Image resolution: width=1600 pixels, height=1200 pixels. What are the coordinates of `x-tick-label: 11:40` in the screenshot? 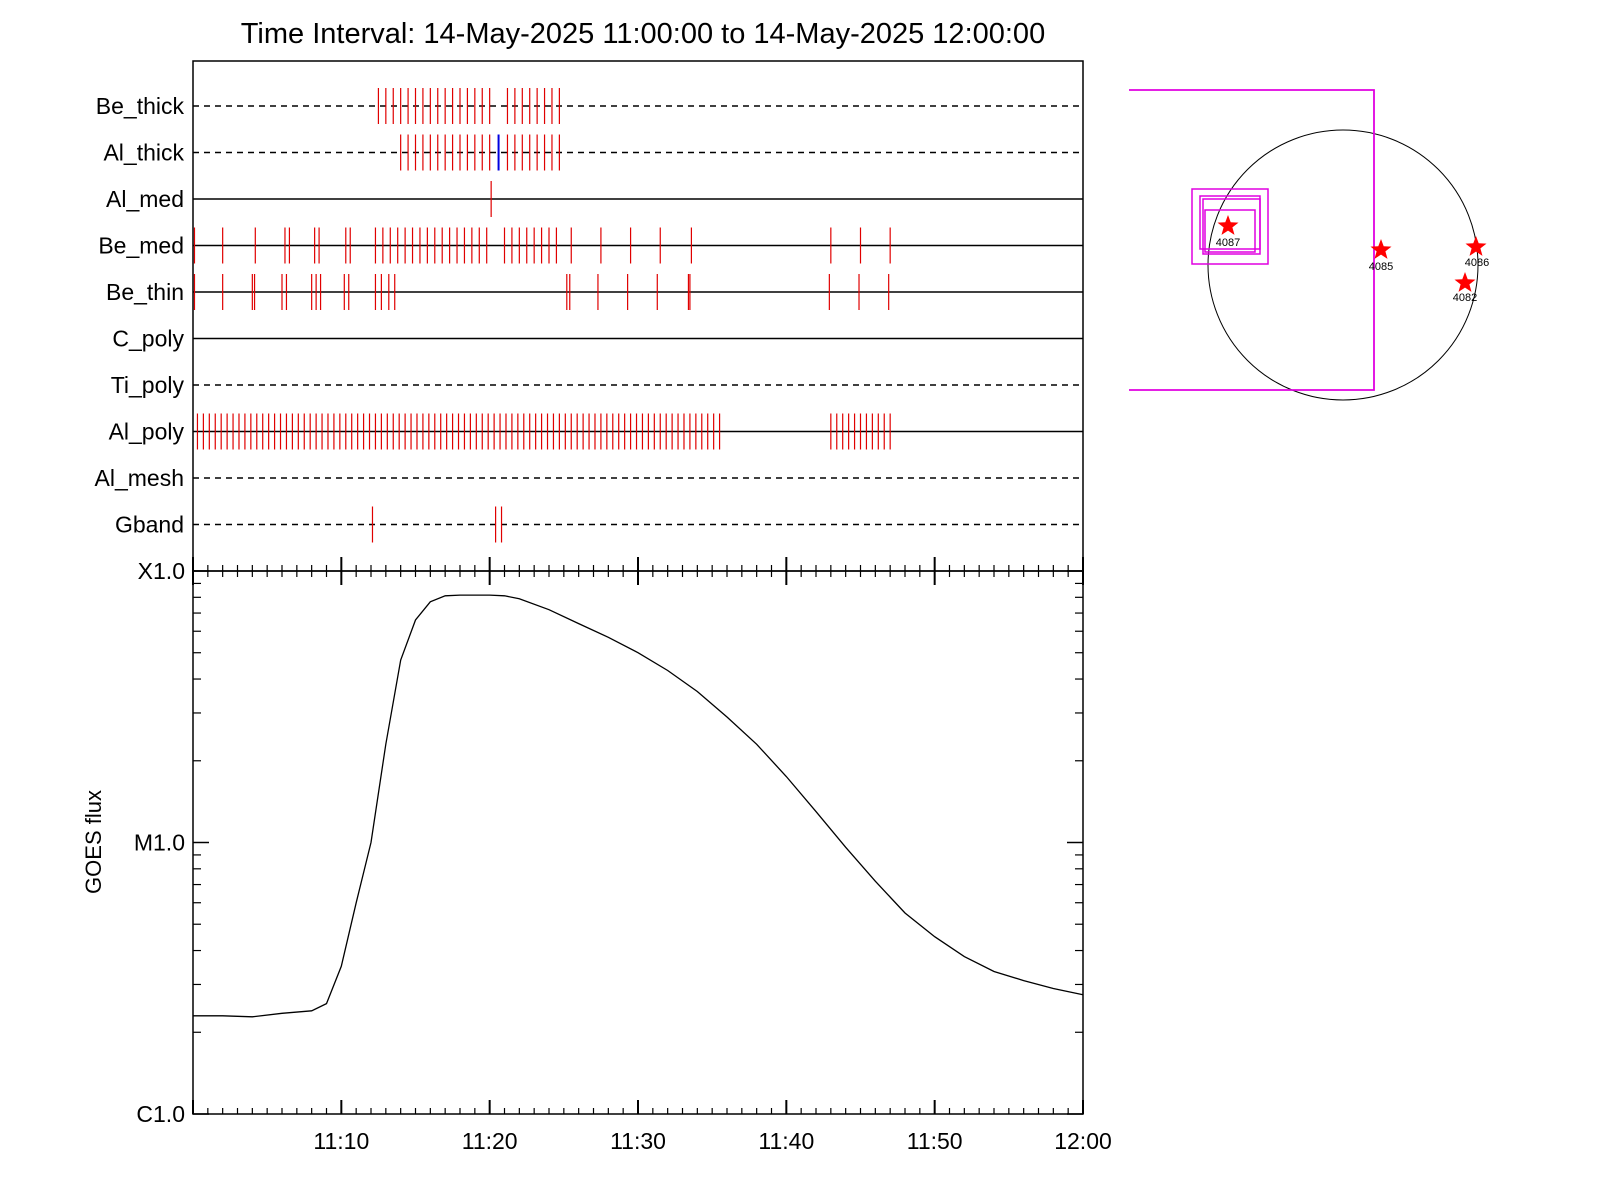 It's located at (786, 1141).